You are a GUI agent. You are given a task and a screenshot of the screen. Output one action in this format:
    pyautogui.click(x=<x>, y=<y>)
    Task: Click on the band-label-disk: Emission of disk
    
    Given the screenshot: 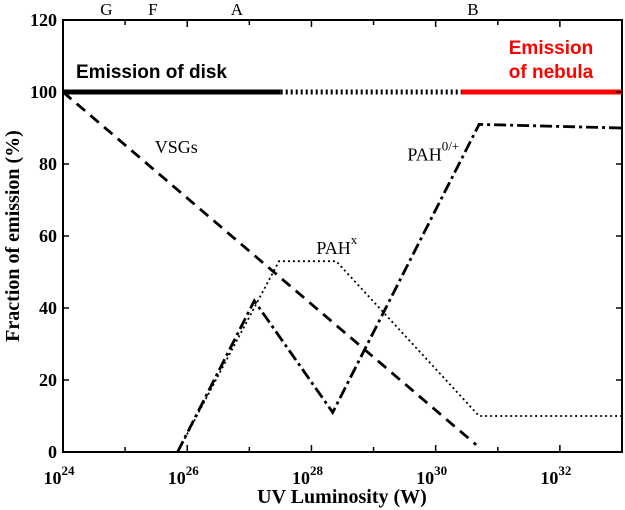 What is the action you would take?
    pyautogui.click(x=151, y=72)
    